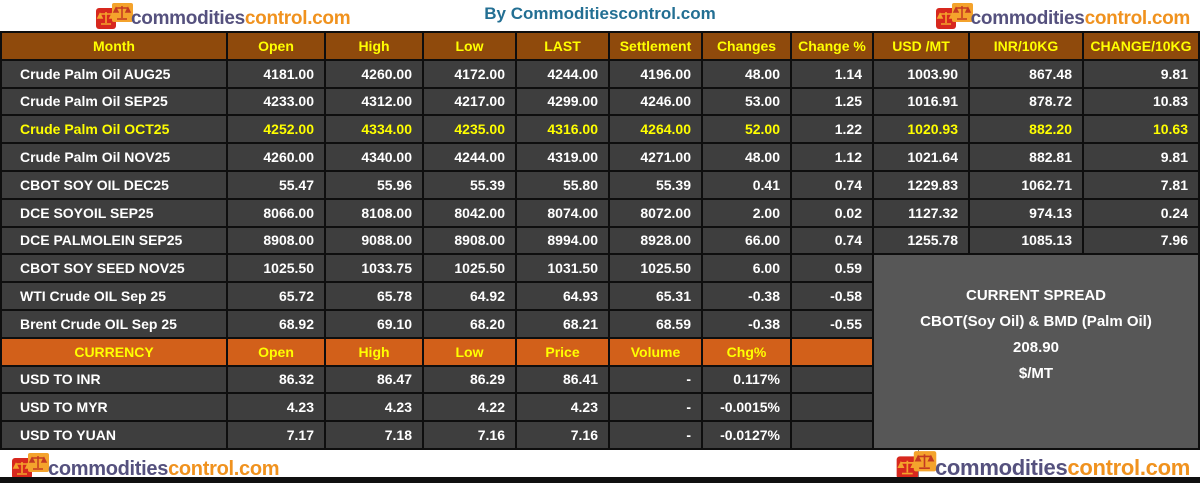 Image resolution: width=1200 pixels, height=483 pixels. Describe the element at coordinates (114, 212) in the screenshot. I see `futures-month-cell: DCE SOYOIL SEP25` at that location.